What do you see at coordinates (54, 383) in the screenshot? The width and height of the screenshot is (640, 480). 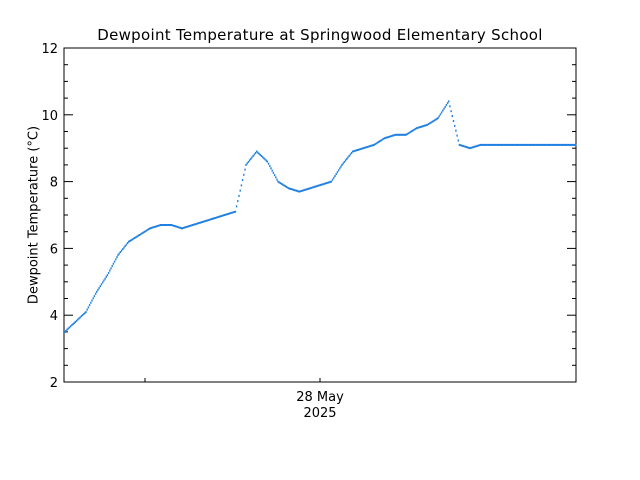 I see `y-tick-label: 2` at bounding box center [54, 383].